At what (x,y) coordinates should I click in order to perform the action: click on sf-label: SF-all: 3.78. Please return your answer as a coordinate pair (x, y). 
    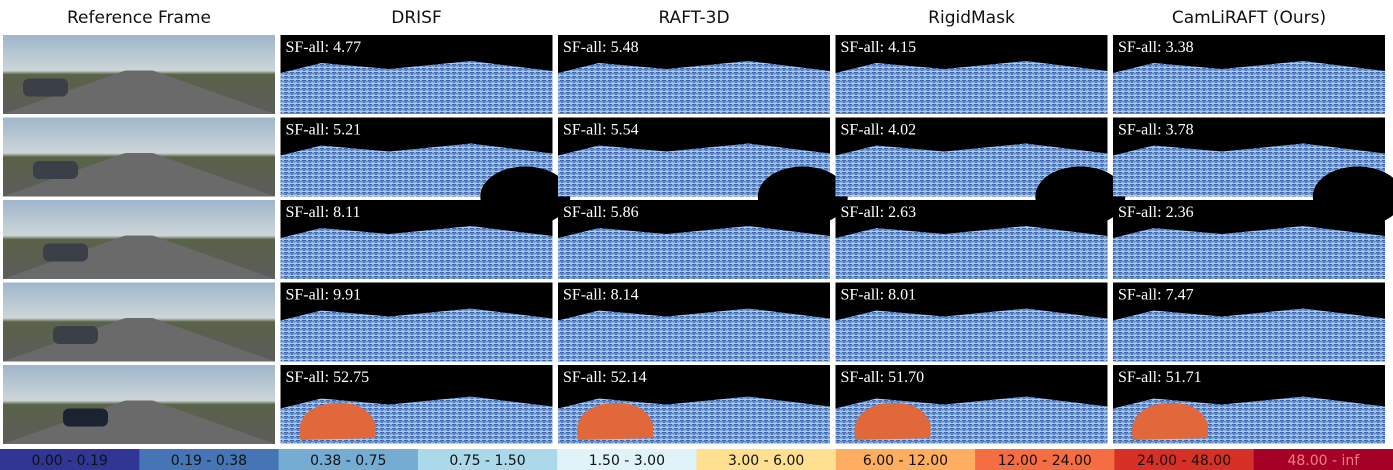
    Looking at the image, I should click on (1156, 130).